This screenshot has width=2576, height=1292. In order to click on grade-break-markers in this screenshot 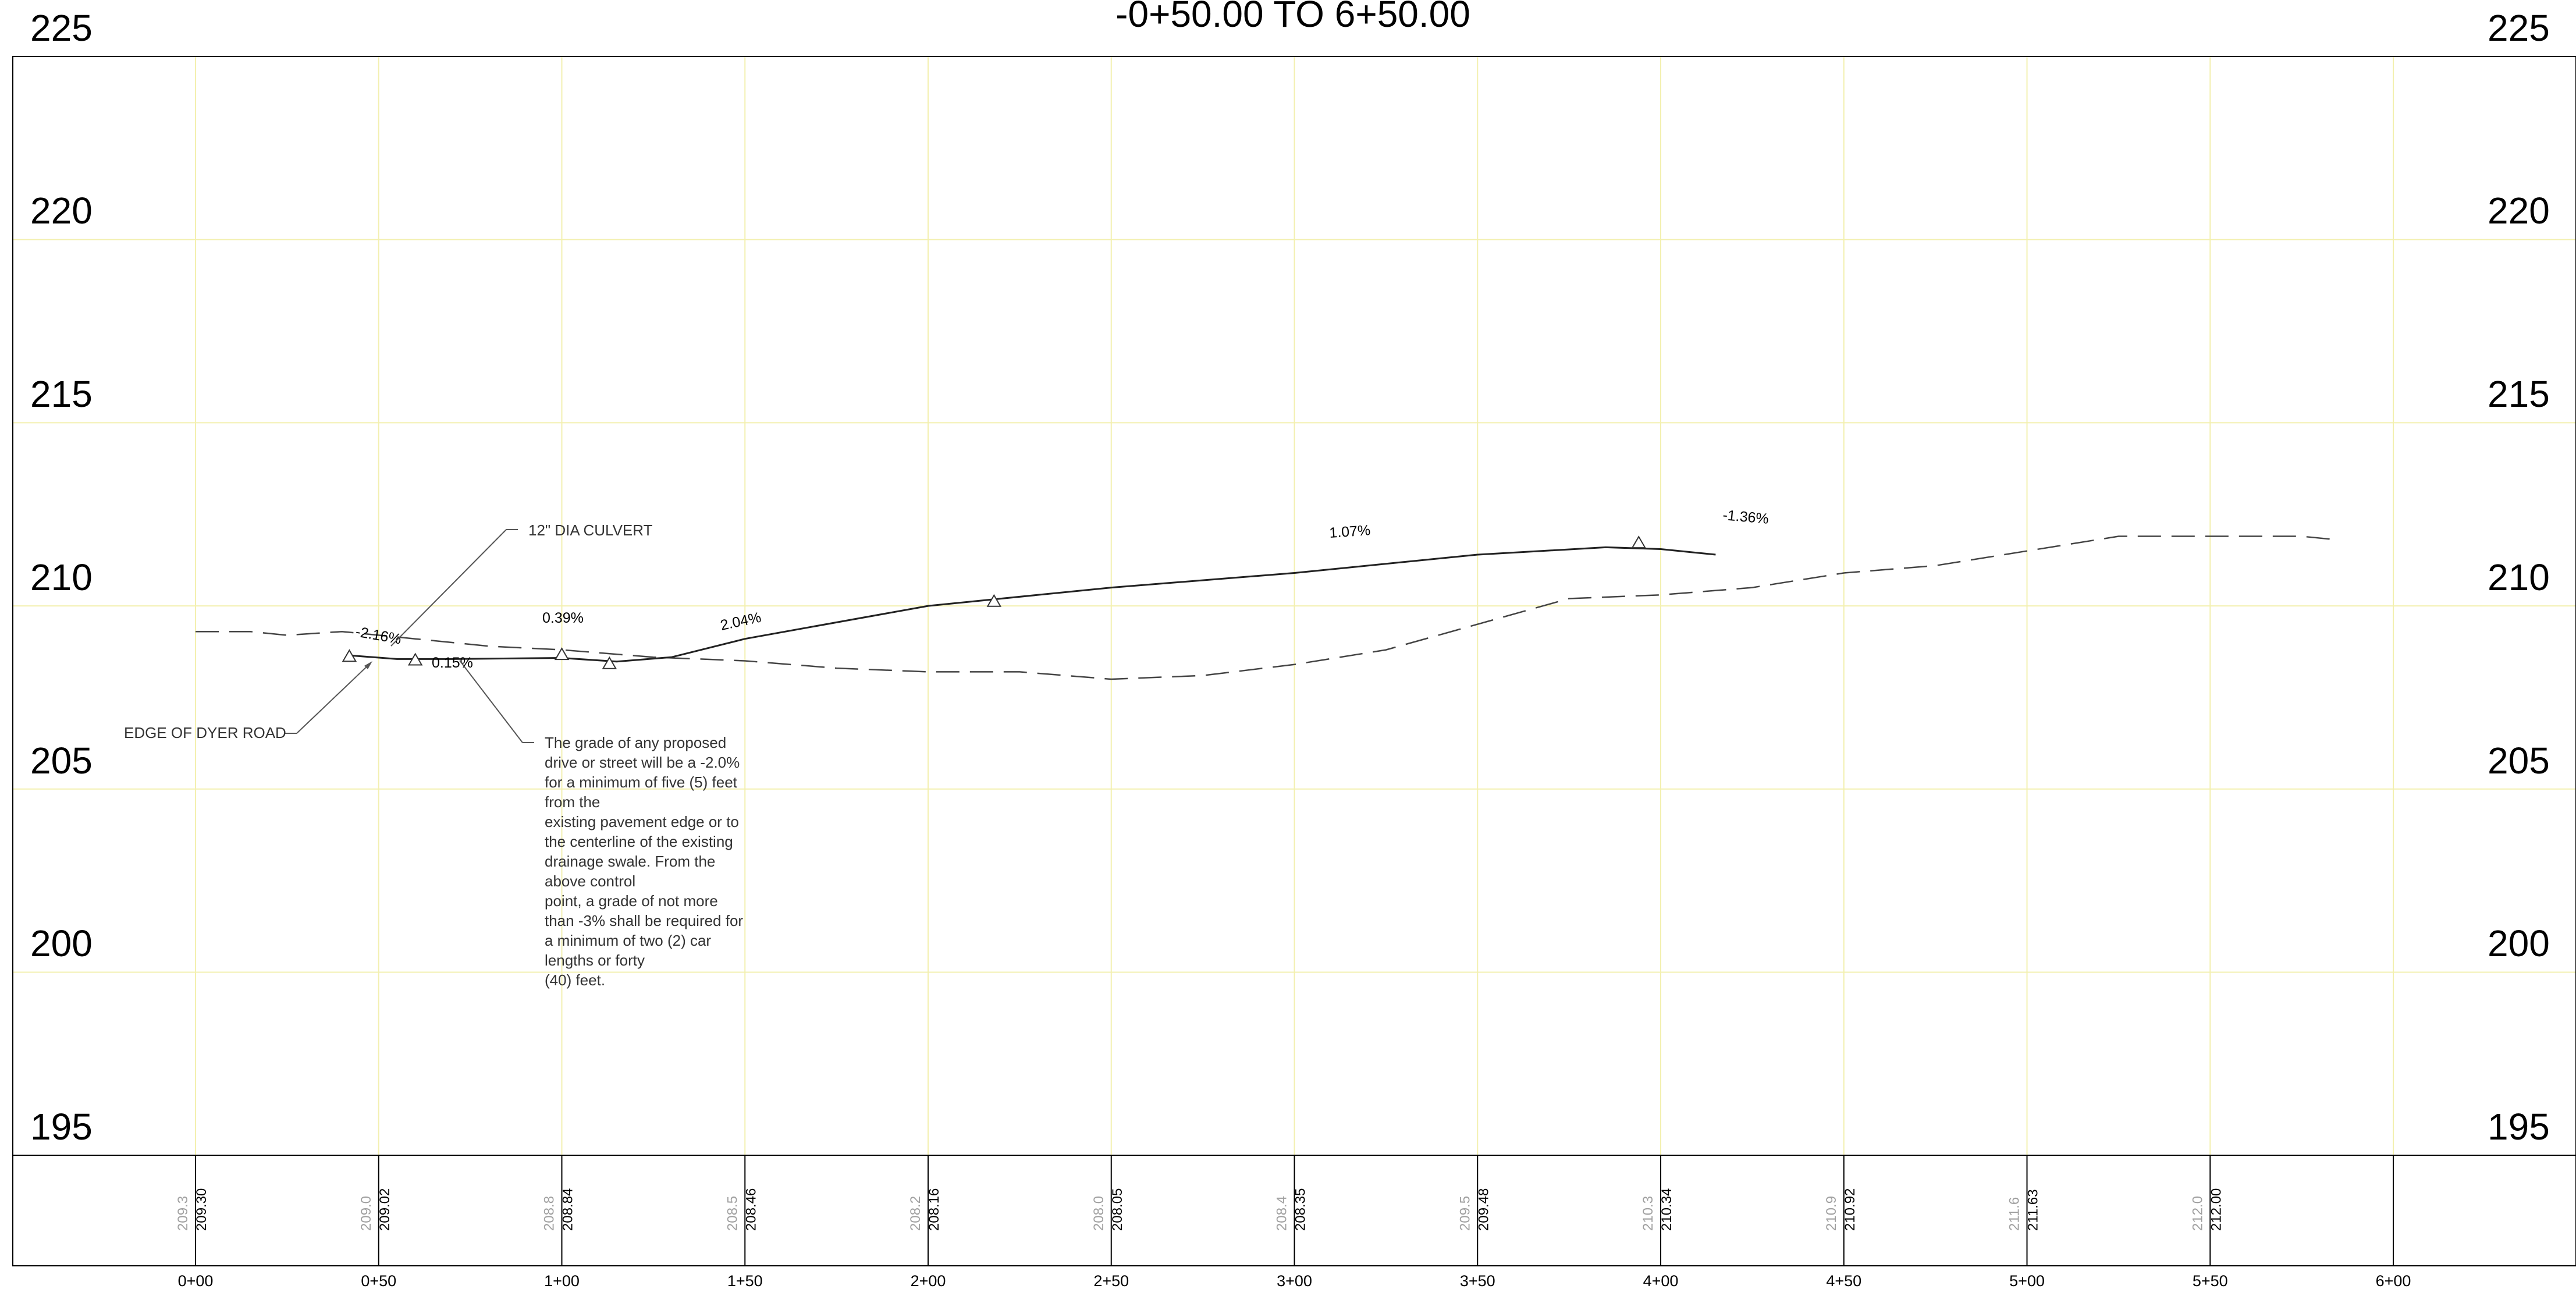, I will do `click(994, 602)`.